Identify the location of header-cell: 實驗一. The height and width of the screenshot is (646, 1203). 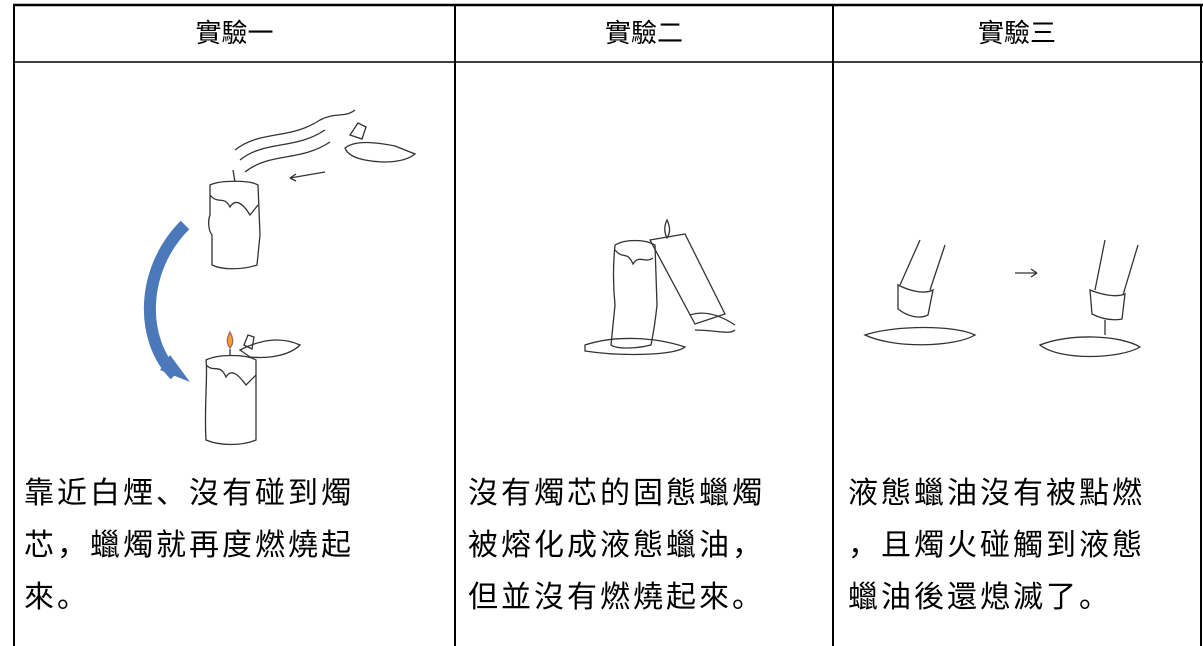
(234, 34).